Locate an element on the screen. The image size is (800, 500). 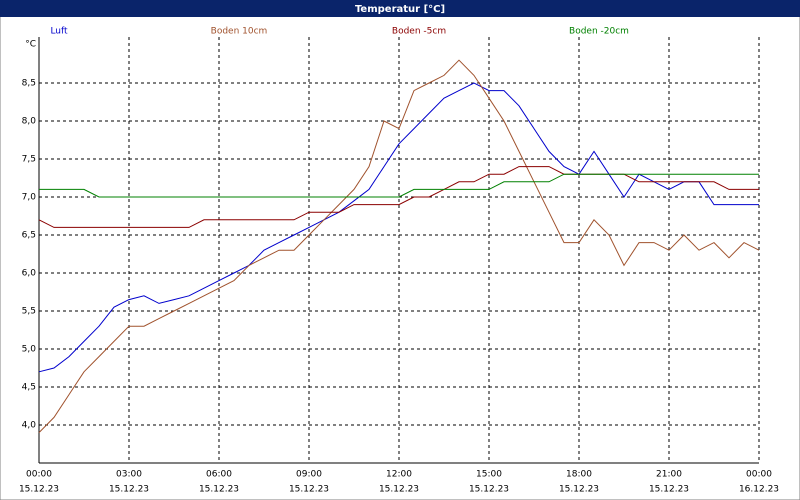
y-tick-label: 6,5 is located at coordinates (29, 236).